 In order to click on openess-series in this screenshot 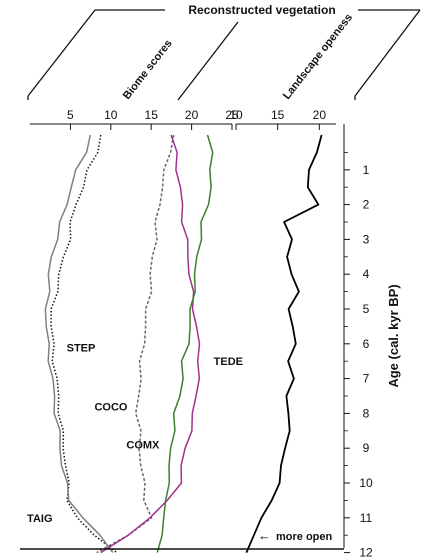, I will do `click(284, 343)`.